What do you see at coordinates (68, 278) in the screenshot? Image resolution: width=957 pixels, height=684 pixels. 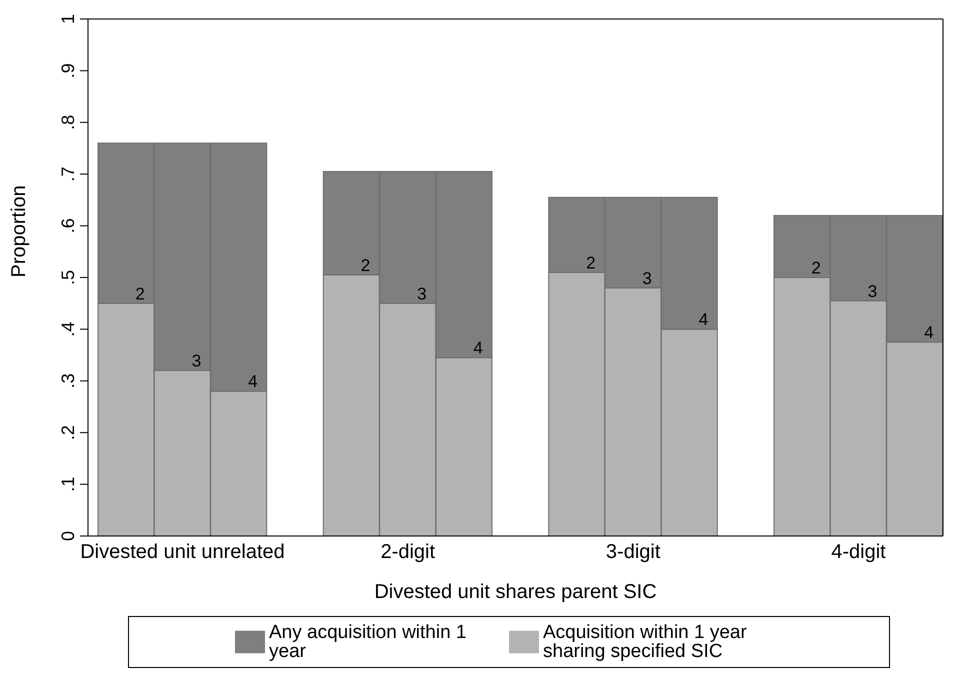 I see `y-tick-label: .5` at bounding box center [68, 278].